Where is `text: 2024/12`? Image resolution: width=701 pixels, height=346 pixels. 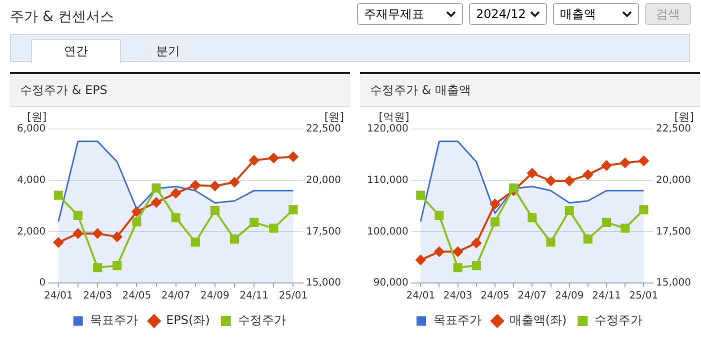
text: 2024/12 is located at coordinates (501, 14).